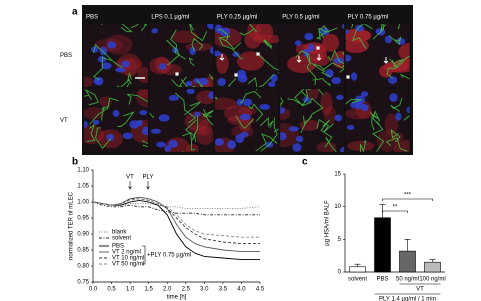 Image resolution: width=481 pixels, height=301 pixels. Describe the element at coordinates (407, 299) in the screenshot. I see `group-label: PLY 1.4 µg/ml / 1 min` at that location.